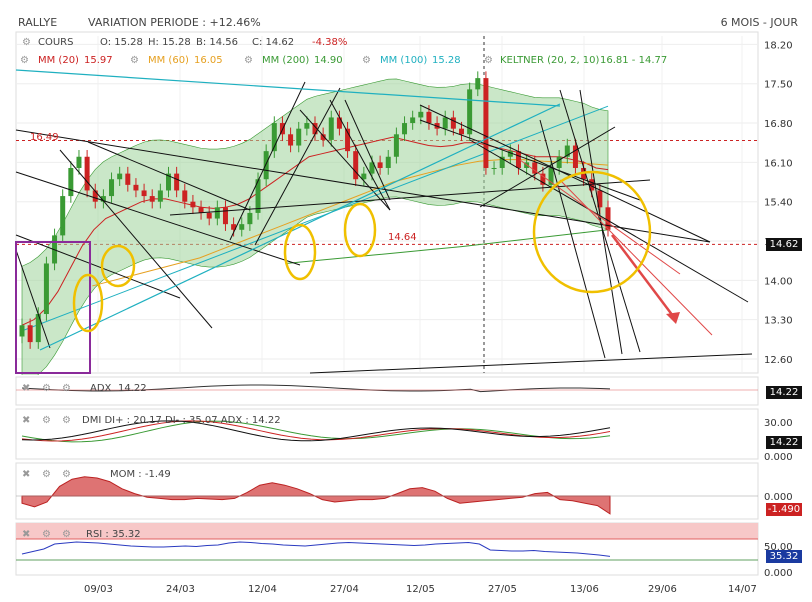  What do you see at coordinates (446, 60) in the screenshot?
I see `legend-mm100-val: 15.28` at bounding box center [446, 60].